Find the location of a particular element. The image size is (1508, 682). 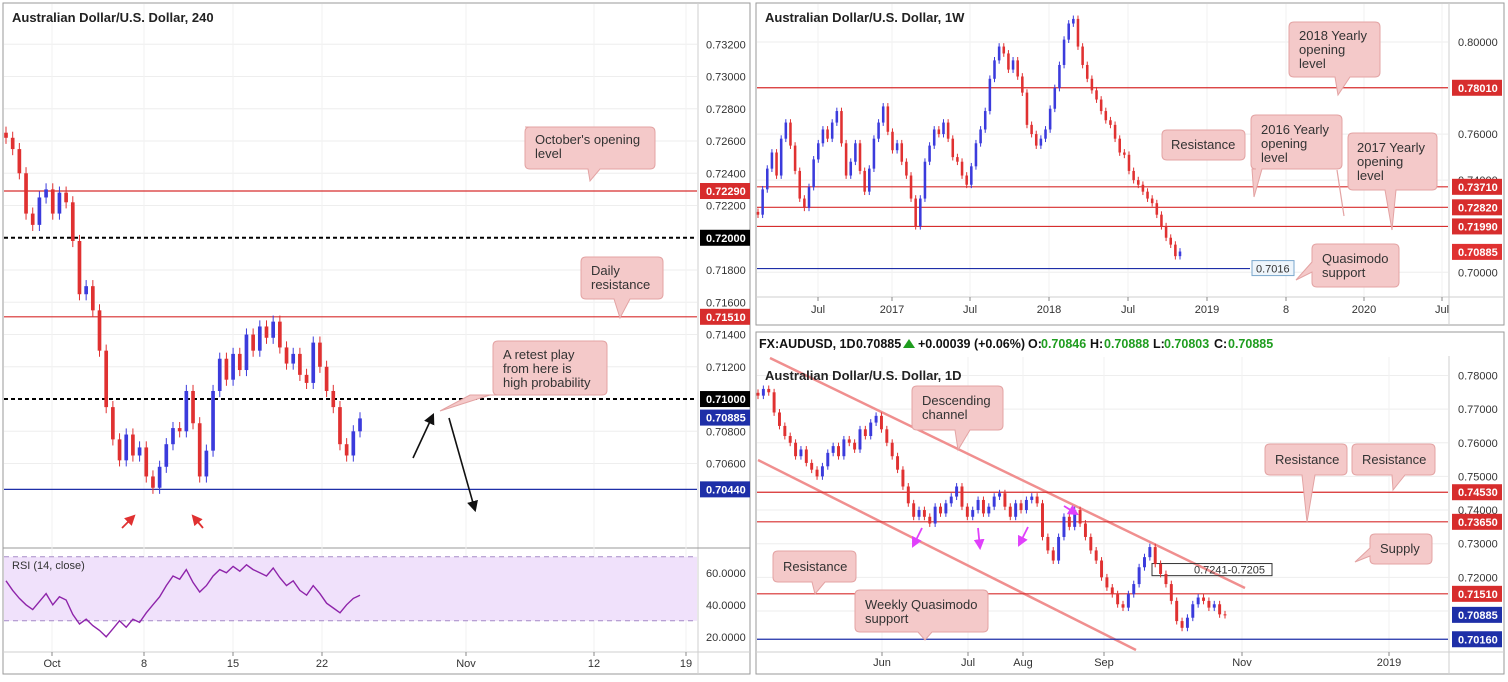

callout-octobers-opening: October's opening level is located at coordinates (590, 154).